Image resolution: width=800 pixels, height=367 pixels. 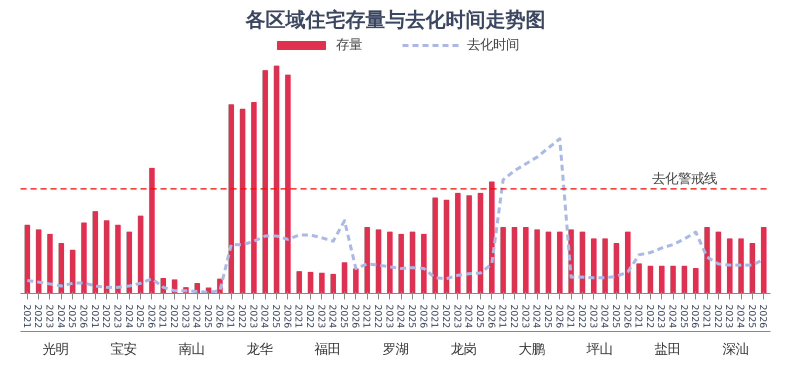 What do you see at coordinates (684, 179) in the screenshot?
I see `ref-line-label: 去化警戒线` at bounding box center [684, 179].